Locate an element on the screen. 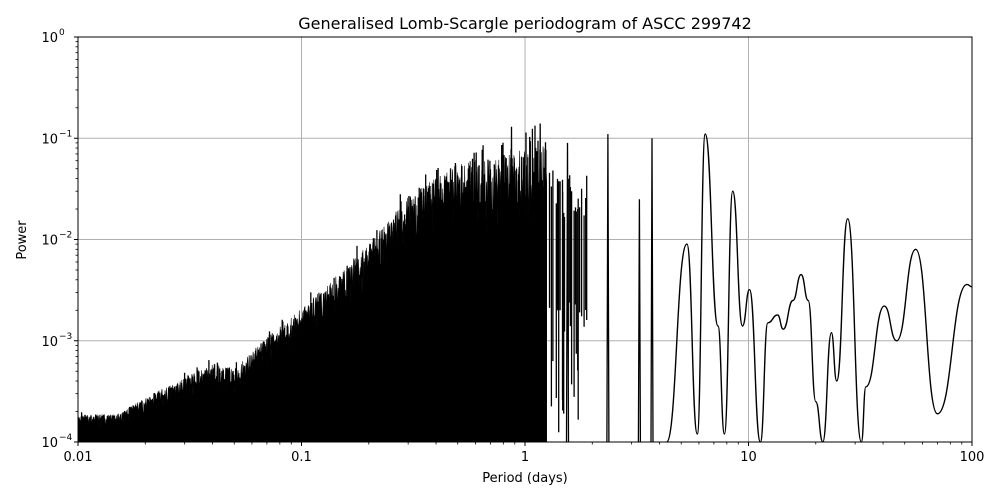 This screenshot has width=1000, height=500. x-tick-label: 100 is located at coordinates (972, 457).